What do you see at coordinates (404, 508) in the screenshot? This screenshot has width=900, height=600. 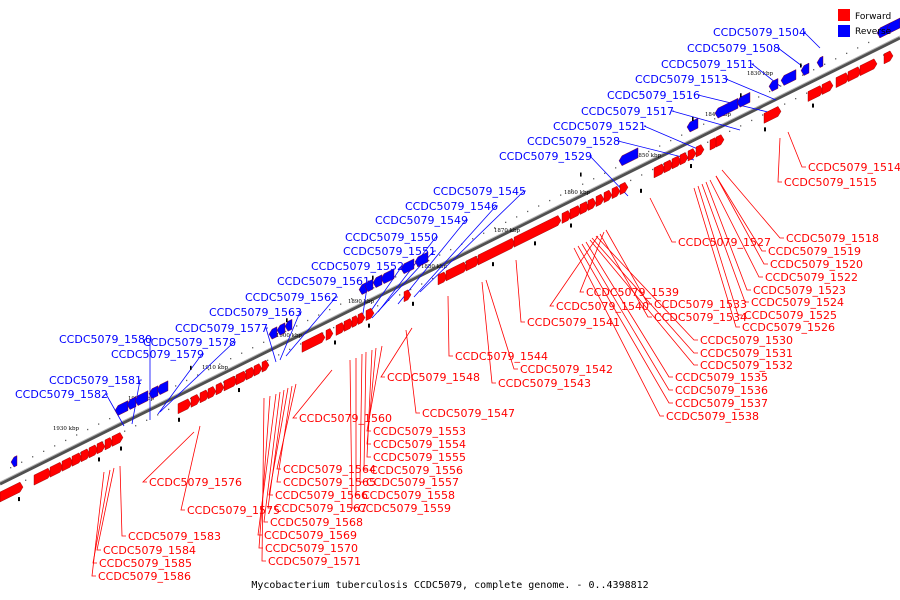 I see `forward-gene-label: CCDC5079_1559` at bounding box center [404, 508].